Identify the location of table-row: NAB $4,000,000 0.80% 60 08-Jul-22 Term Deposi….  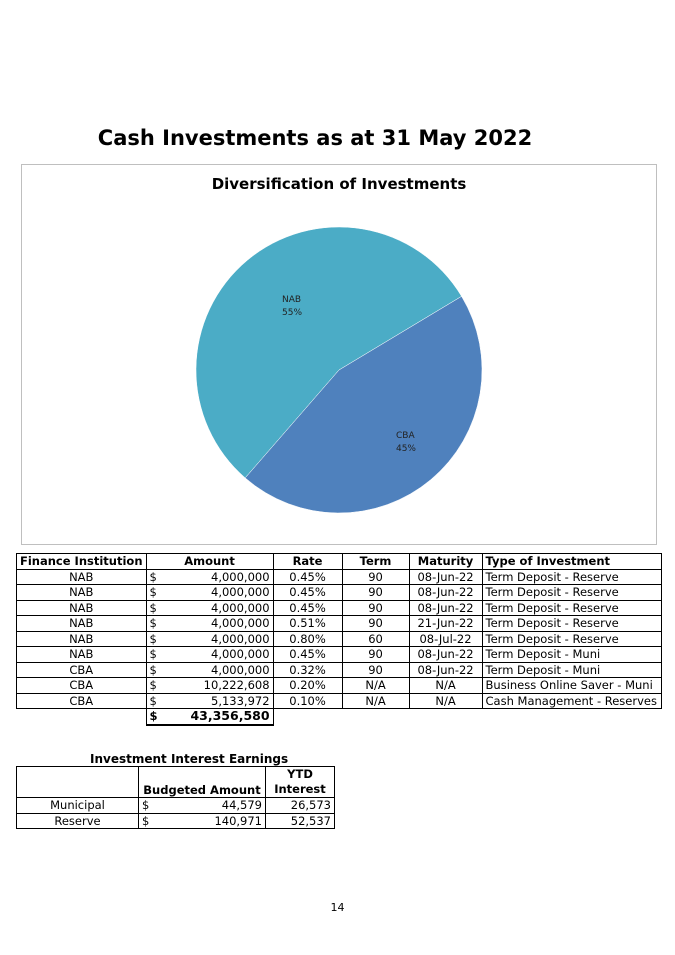
(339, 638).